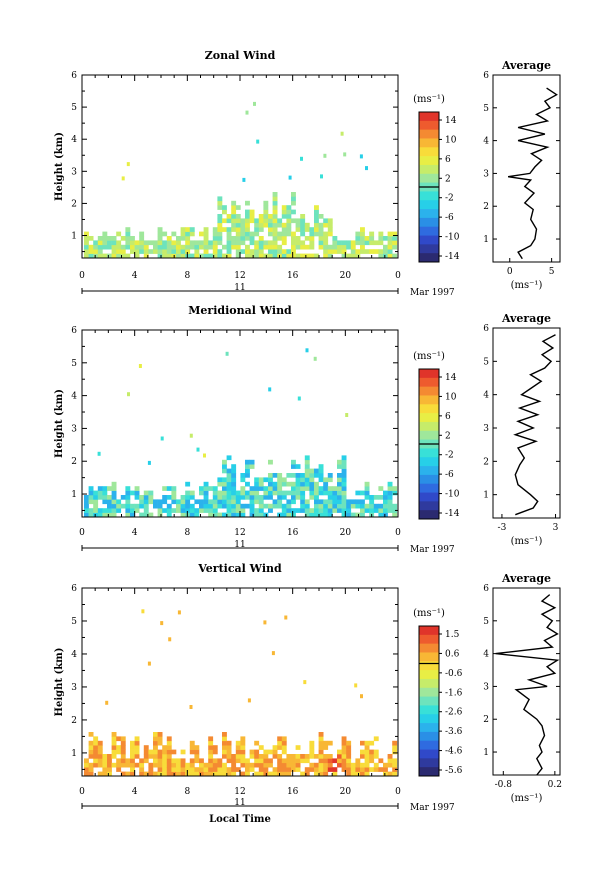  I want to click on panel-title: Meridional Wind, so click(240, 310).